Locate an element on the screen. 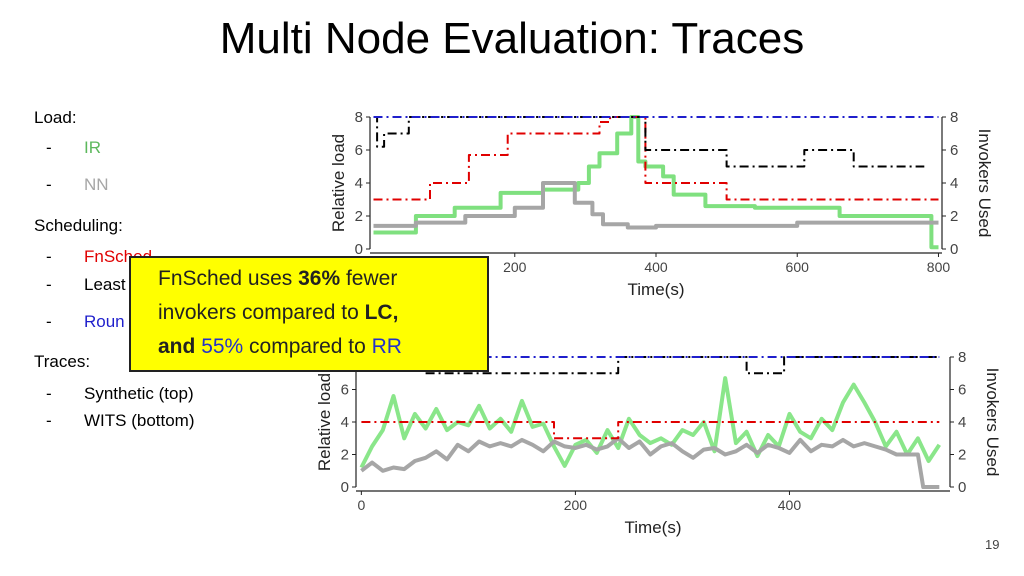 This screenshot has height=576, width=1024. x-tick-label: 0 is located at coordinates (361, 505).